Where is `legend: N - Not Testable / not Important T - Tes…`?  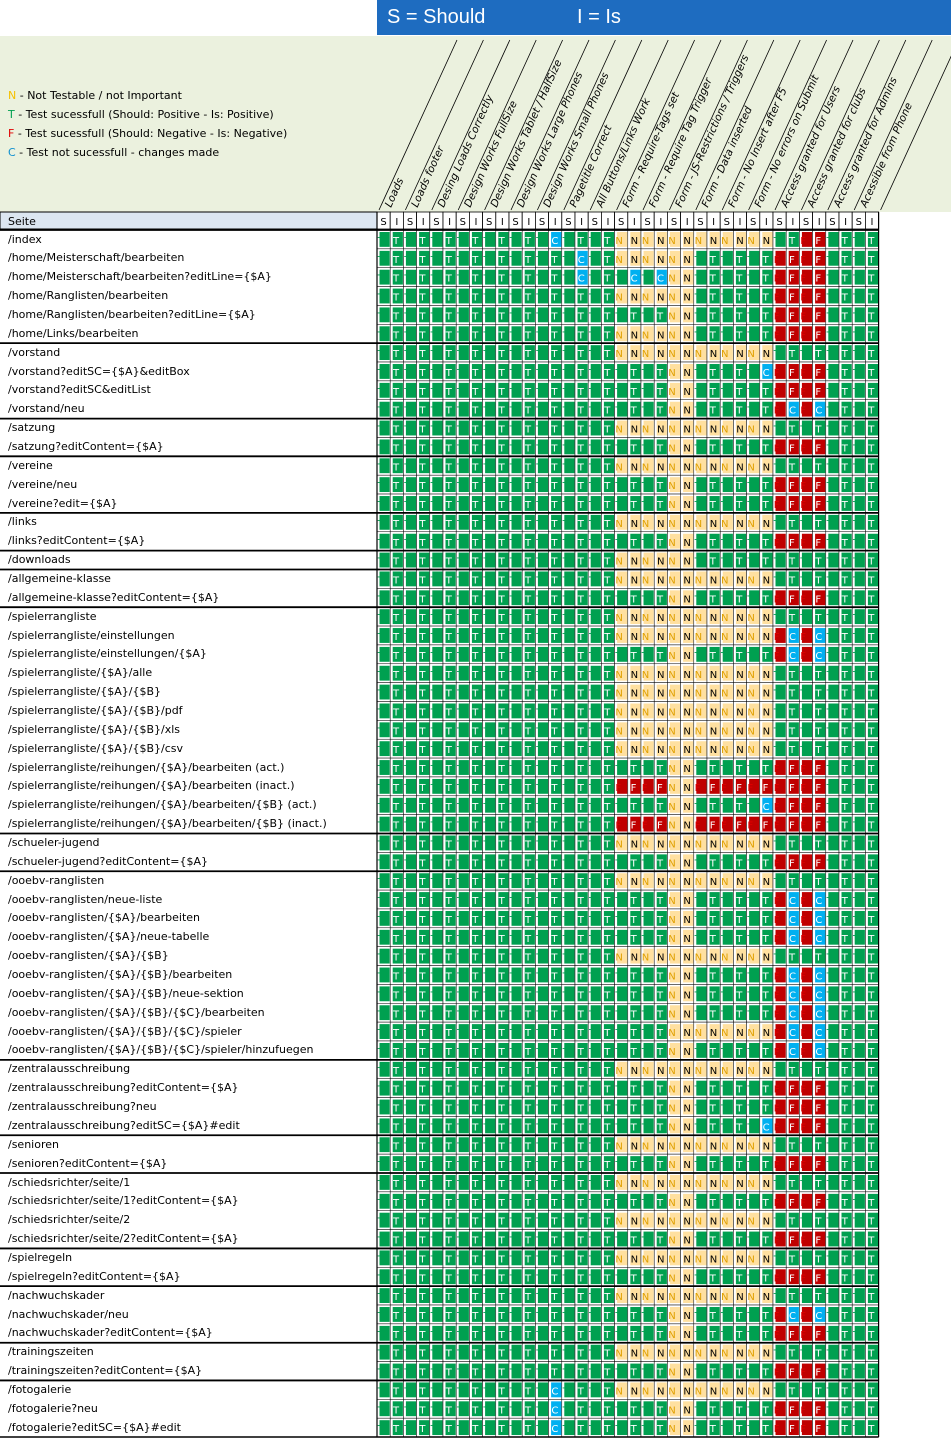 legend: N - Not Testable / not Important T - Tes… is located at coordinates (147, 124).